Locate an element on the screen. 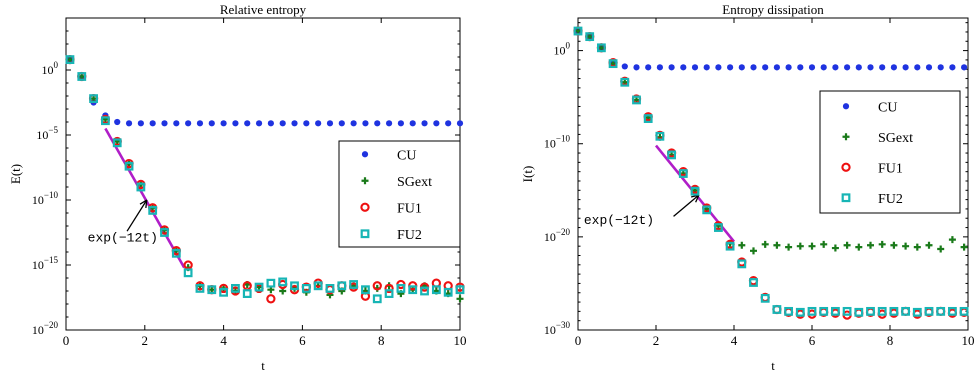 The width and height of the screenshot is (974, 373). chart2-x-tick-label: 10 is located at coordinates (968, 340).